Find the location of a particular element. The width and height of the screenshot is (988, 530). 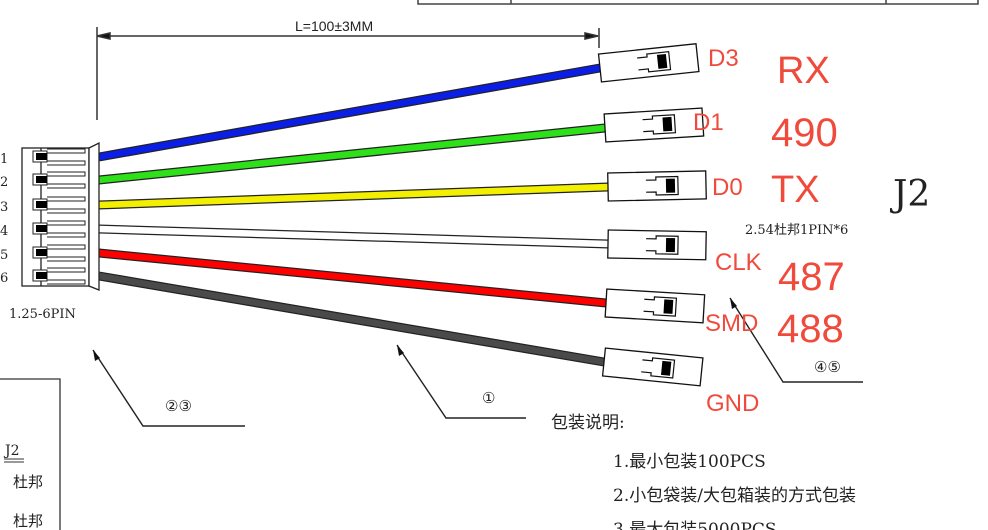

pin-number: 5 is located at coordinates (4, 255).